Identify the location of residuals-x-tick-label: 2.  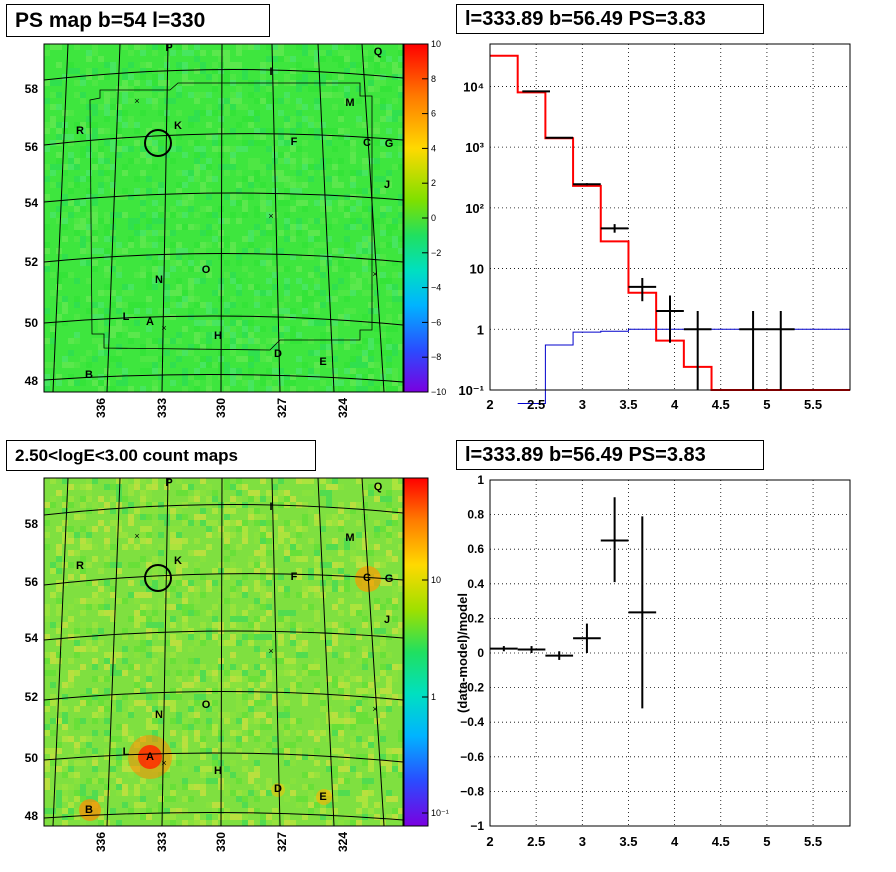
(489, 841).